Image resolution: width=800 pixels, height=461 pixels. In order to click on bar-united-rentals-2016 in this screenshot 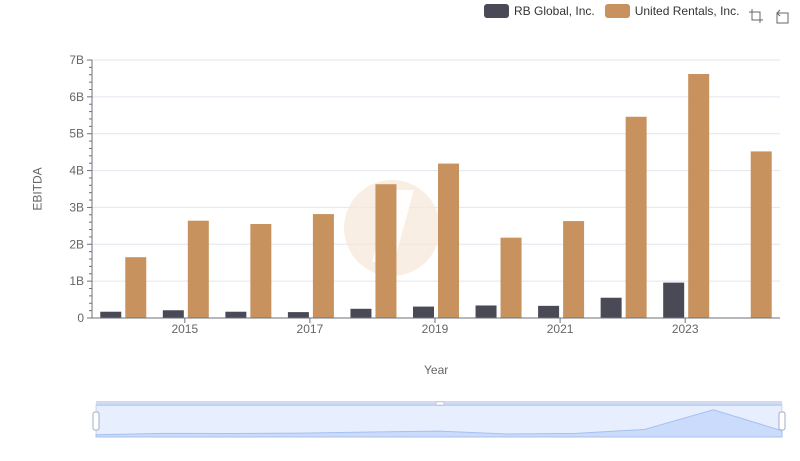, I will do `click(261, 271)`.